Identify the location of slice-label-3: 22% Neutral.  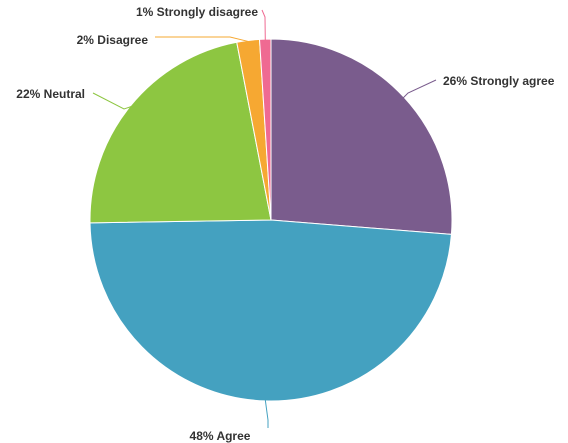
(50, 94).